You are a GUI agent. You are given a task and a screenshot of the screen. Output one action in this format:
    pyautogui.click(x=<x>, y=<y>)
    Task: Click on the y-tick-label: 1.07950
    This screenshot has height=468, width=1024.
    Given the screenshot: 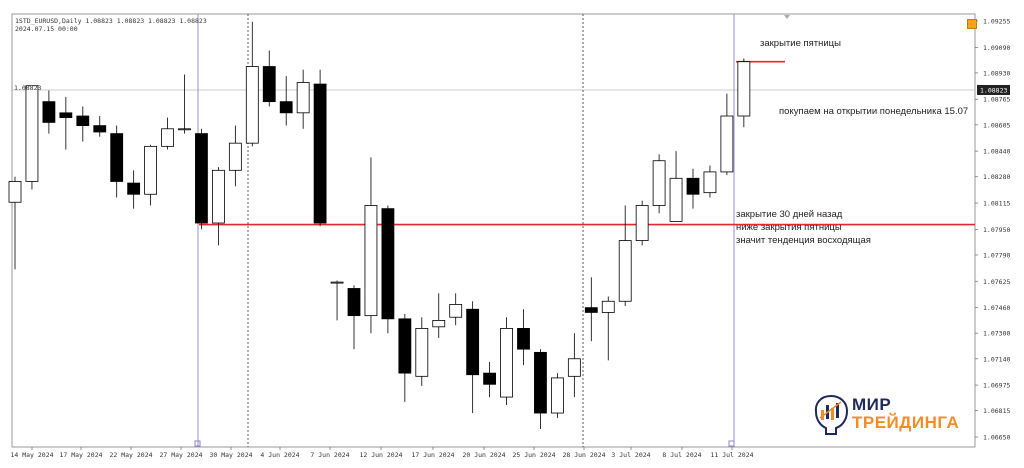 What is the action you would take?
    pyautogui.click(x=996, y=230)
    